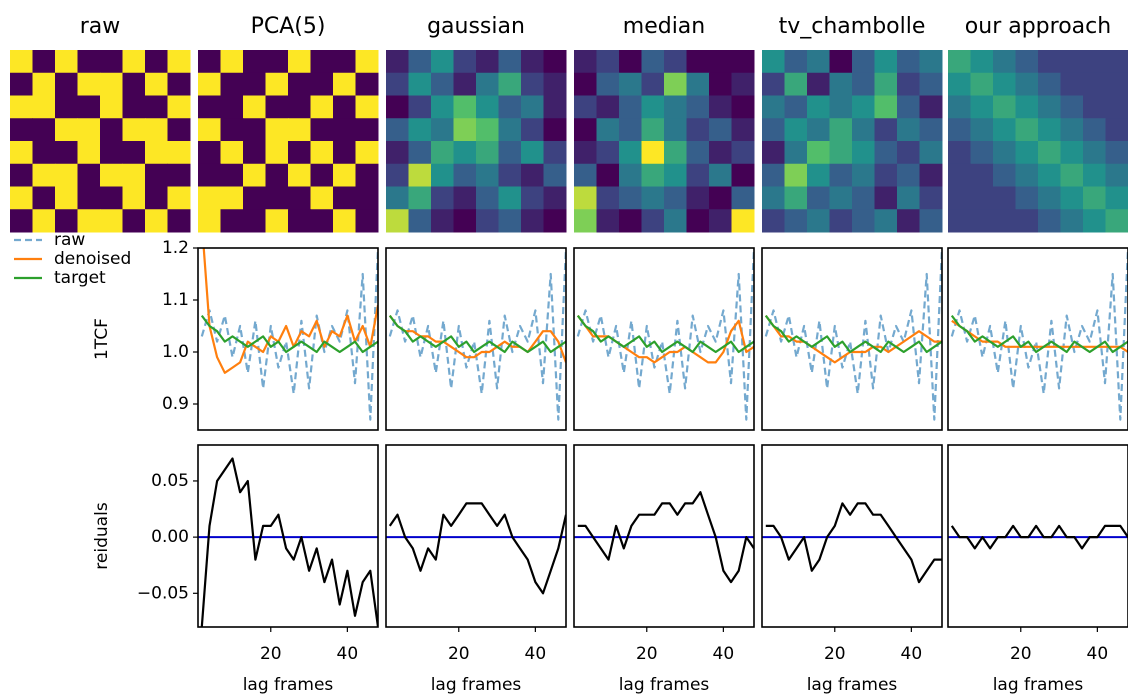  Describe the element at coordinates (1038, 26) in the screenshot. I see `panel-title: our approach` at that location.